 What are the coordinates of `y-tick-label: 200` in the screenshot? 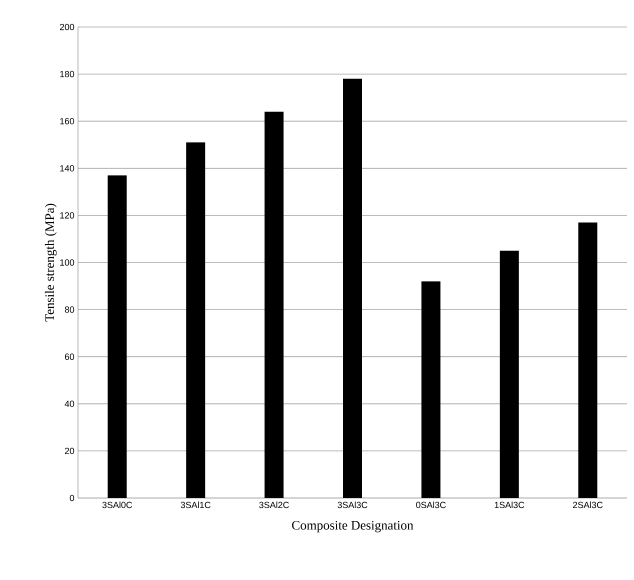 It's located at (67, 27).